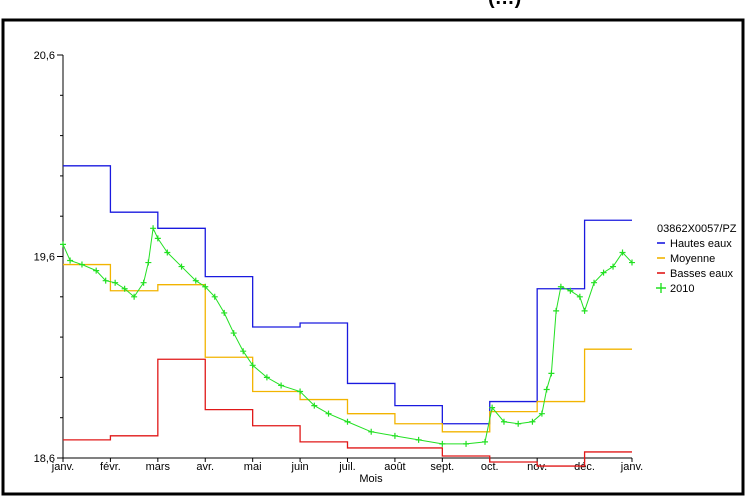 The image size is (747, 503). Describe the element at coordinates (661, 288) in the screenshot. I see `legend-swatch` at that location.